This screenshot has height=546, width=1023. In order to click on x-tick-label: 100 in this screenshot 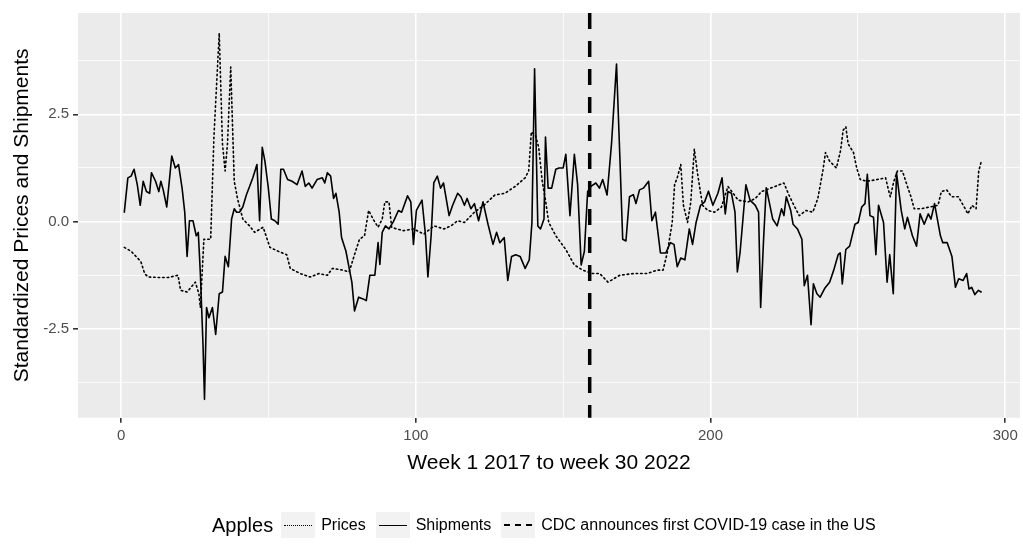, I will do `click(416, 434)`.